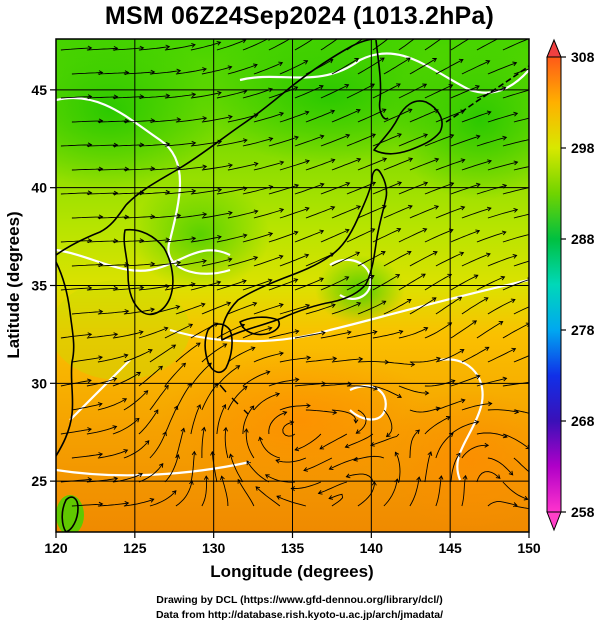 This screenshot has width=599, height=625. What do you see at coordinates (372, 548) in the screenshot?
I see `x-tick-label: 140` at bounding box center [372, 548].